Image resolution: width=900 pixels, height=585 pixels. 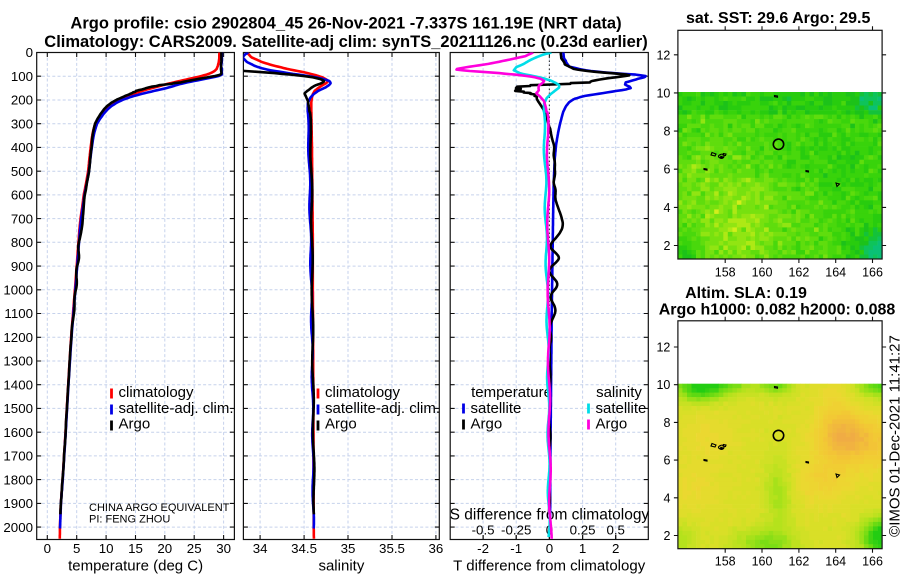 I want to click on svg-text: 1400, so click(x=18, y=384).